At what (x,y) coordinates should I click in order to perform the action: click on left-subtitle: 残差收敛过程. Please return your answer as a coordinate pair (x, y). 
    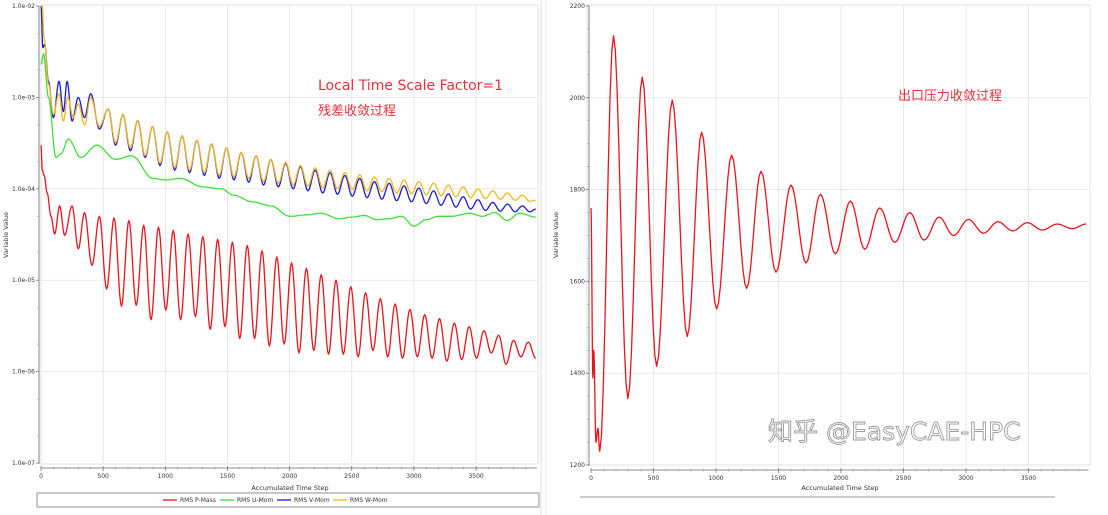
    Looking at the image, I should click on (357, 111).